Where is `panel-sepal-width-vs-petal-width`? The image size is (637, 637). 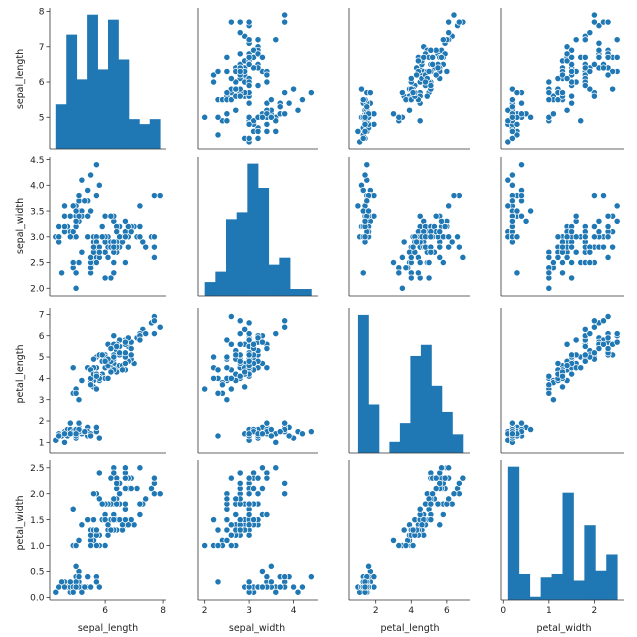
panel-sepal-width-vs-petal-width is located at coordinates (562, 227).